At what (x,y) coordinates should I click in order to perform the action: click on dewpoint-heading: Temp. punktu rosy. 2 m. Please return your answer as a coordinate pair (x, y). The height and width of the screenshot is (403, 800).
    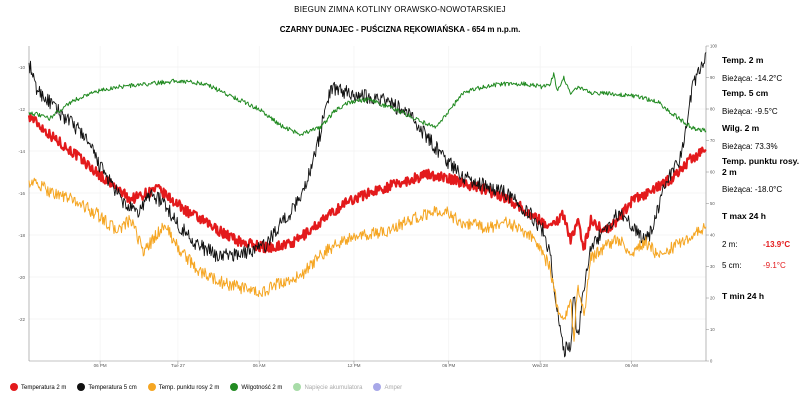
    Looking at the image, I should click on (761, 166).